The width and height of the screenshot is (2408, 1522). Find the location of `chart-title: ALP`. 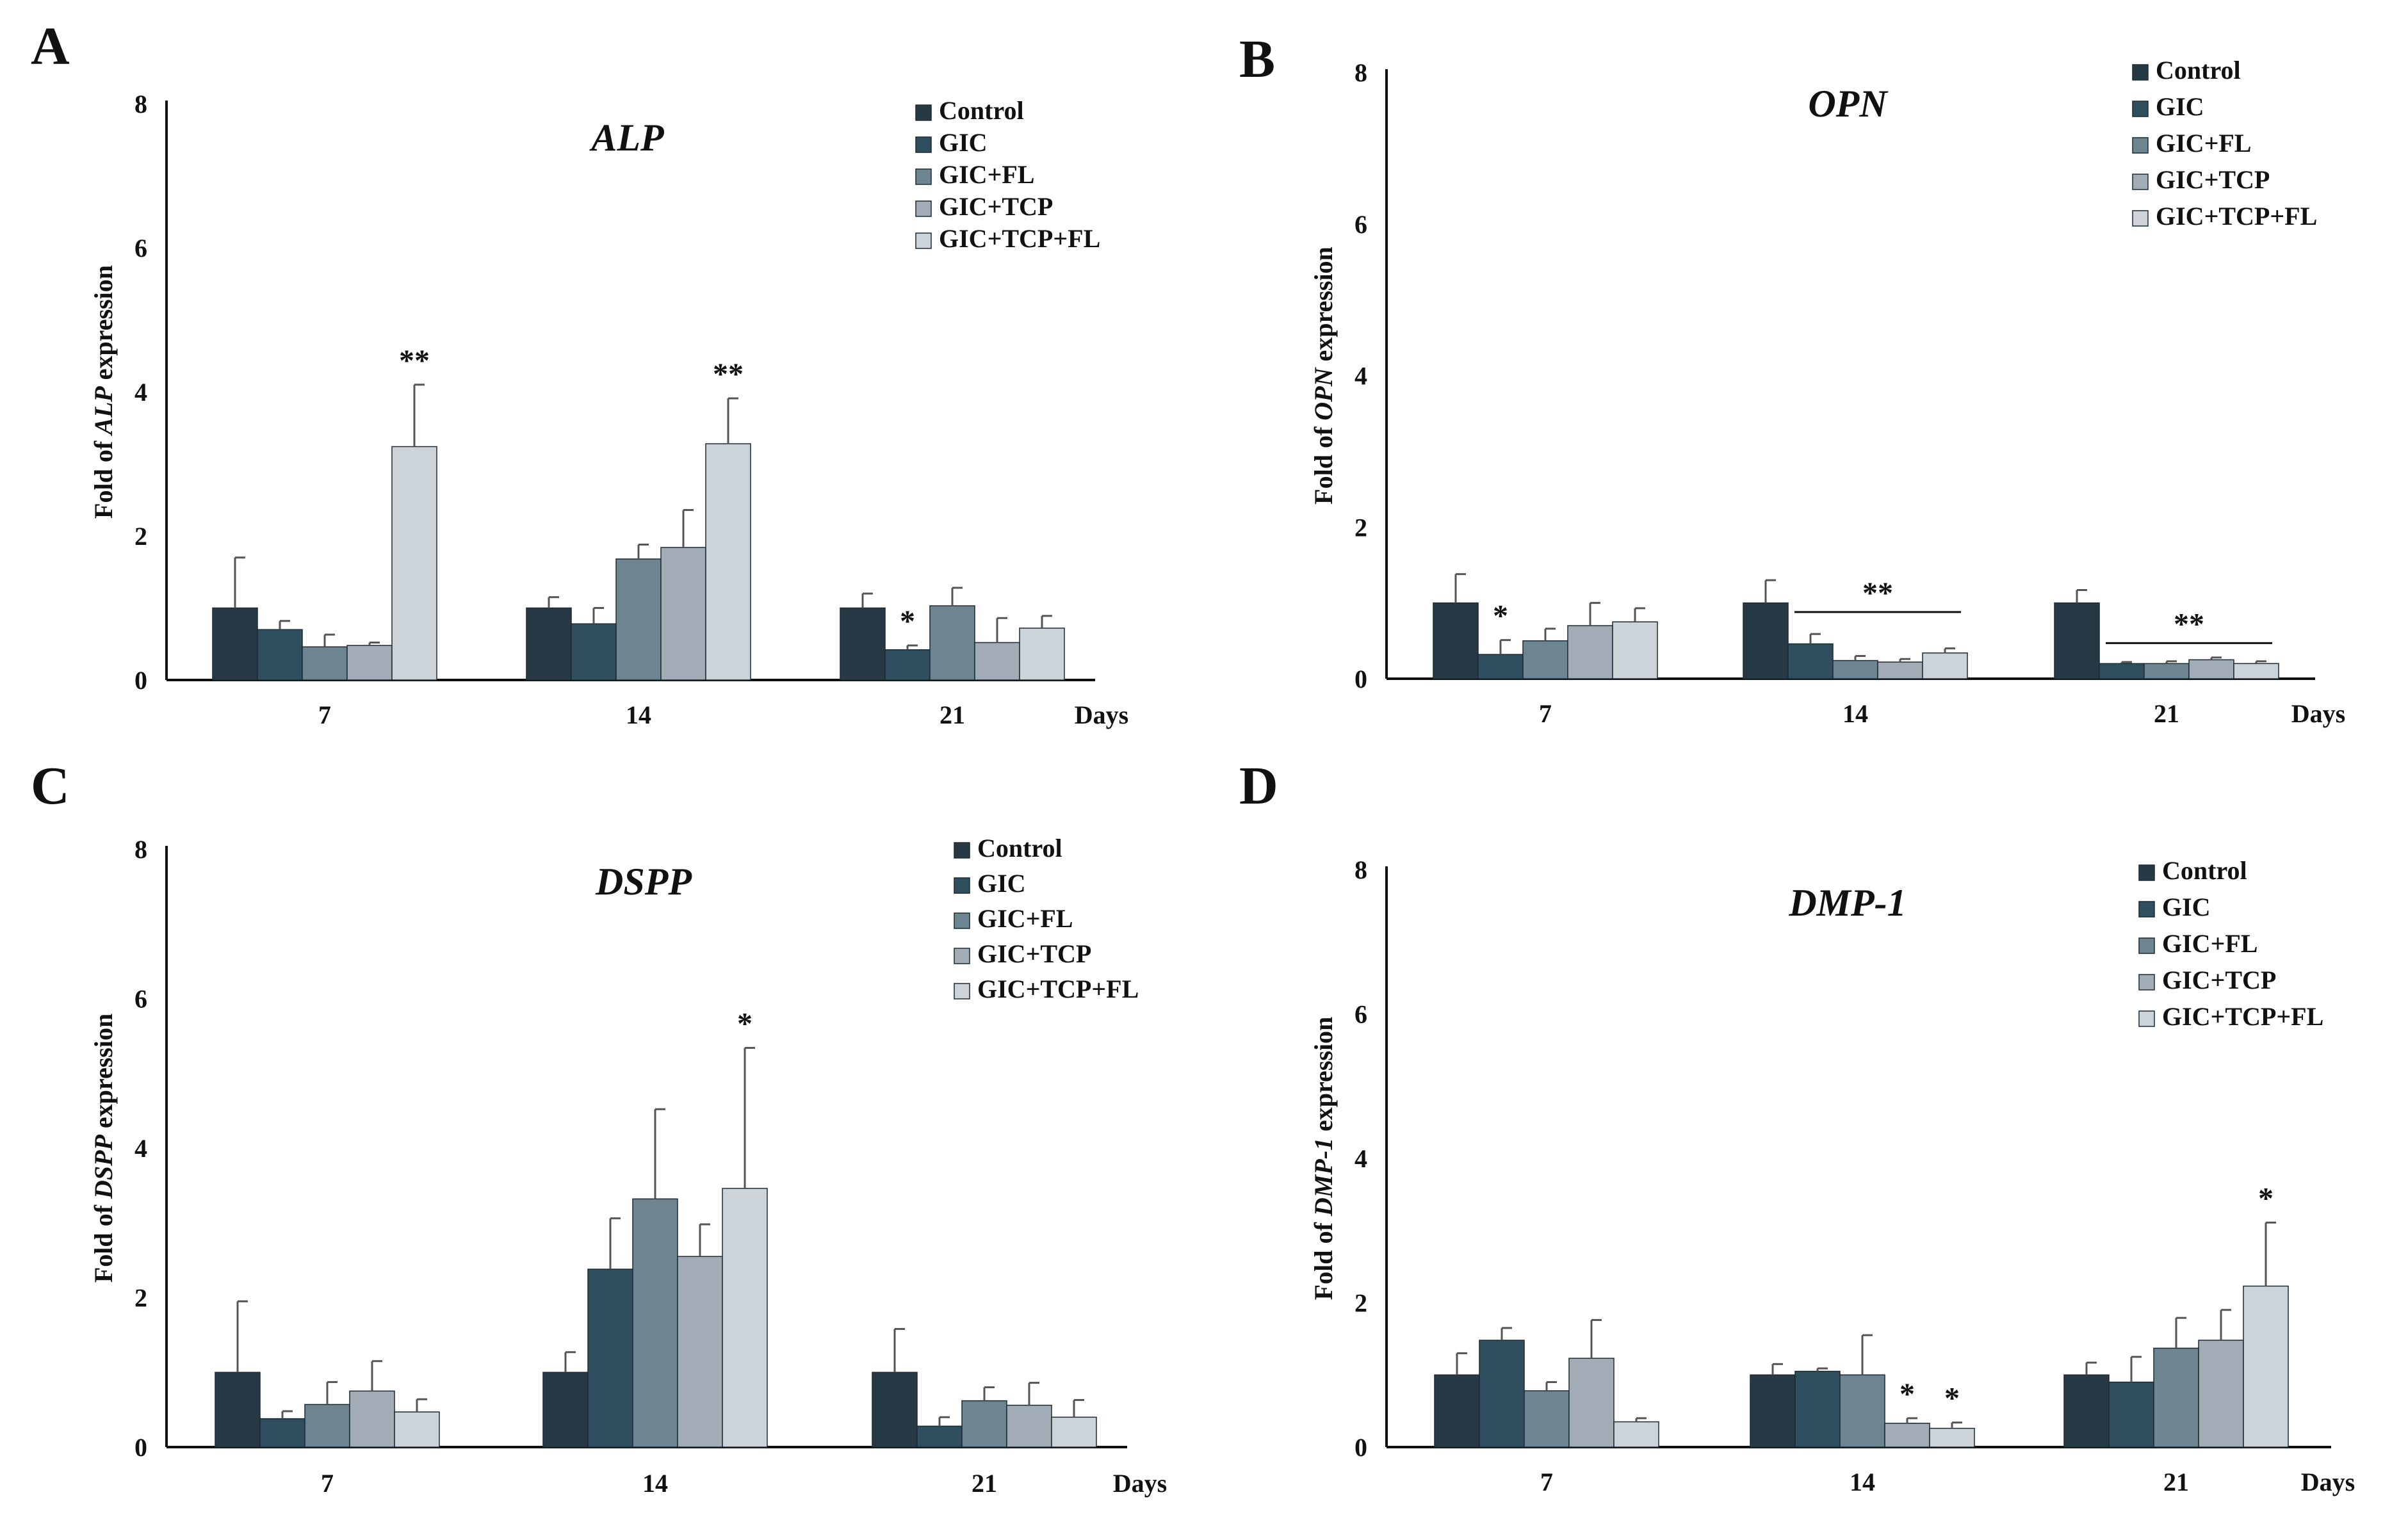

chart-title: ALP is located at coordinates (627, 138).